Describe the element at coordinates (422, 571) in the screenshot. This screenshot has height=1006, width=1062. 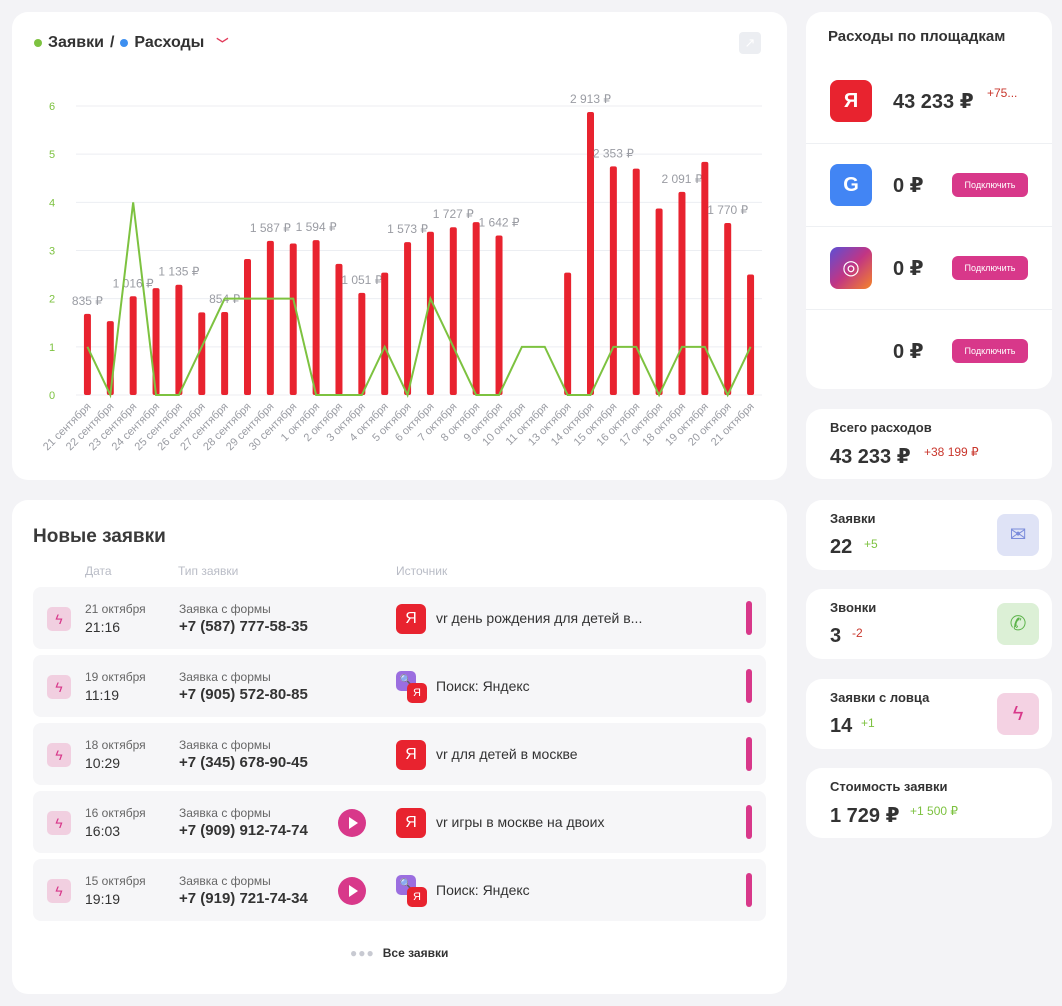
I see `column-header-source: Источник` at that location.